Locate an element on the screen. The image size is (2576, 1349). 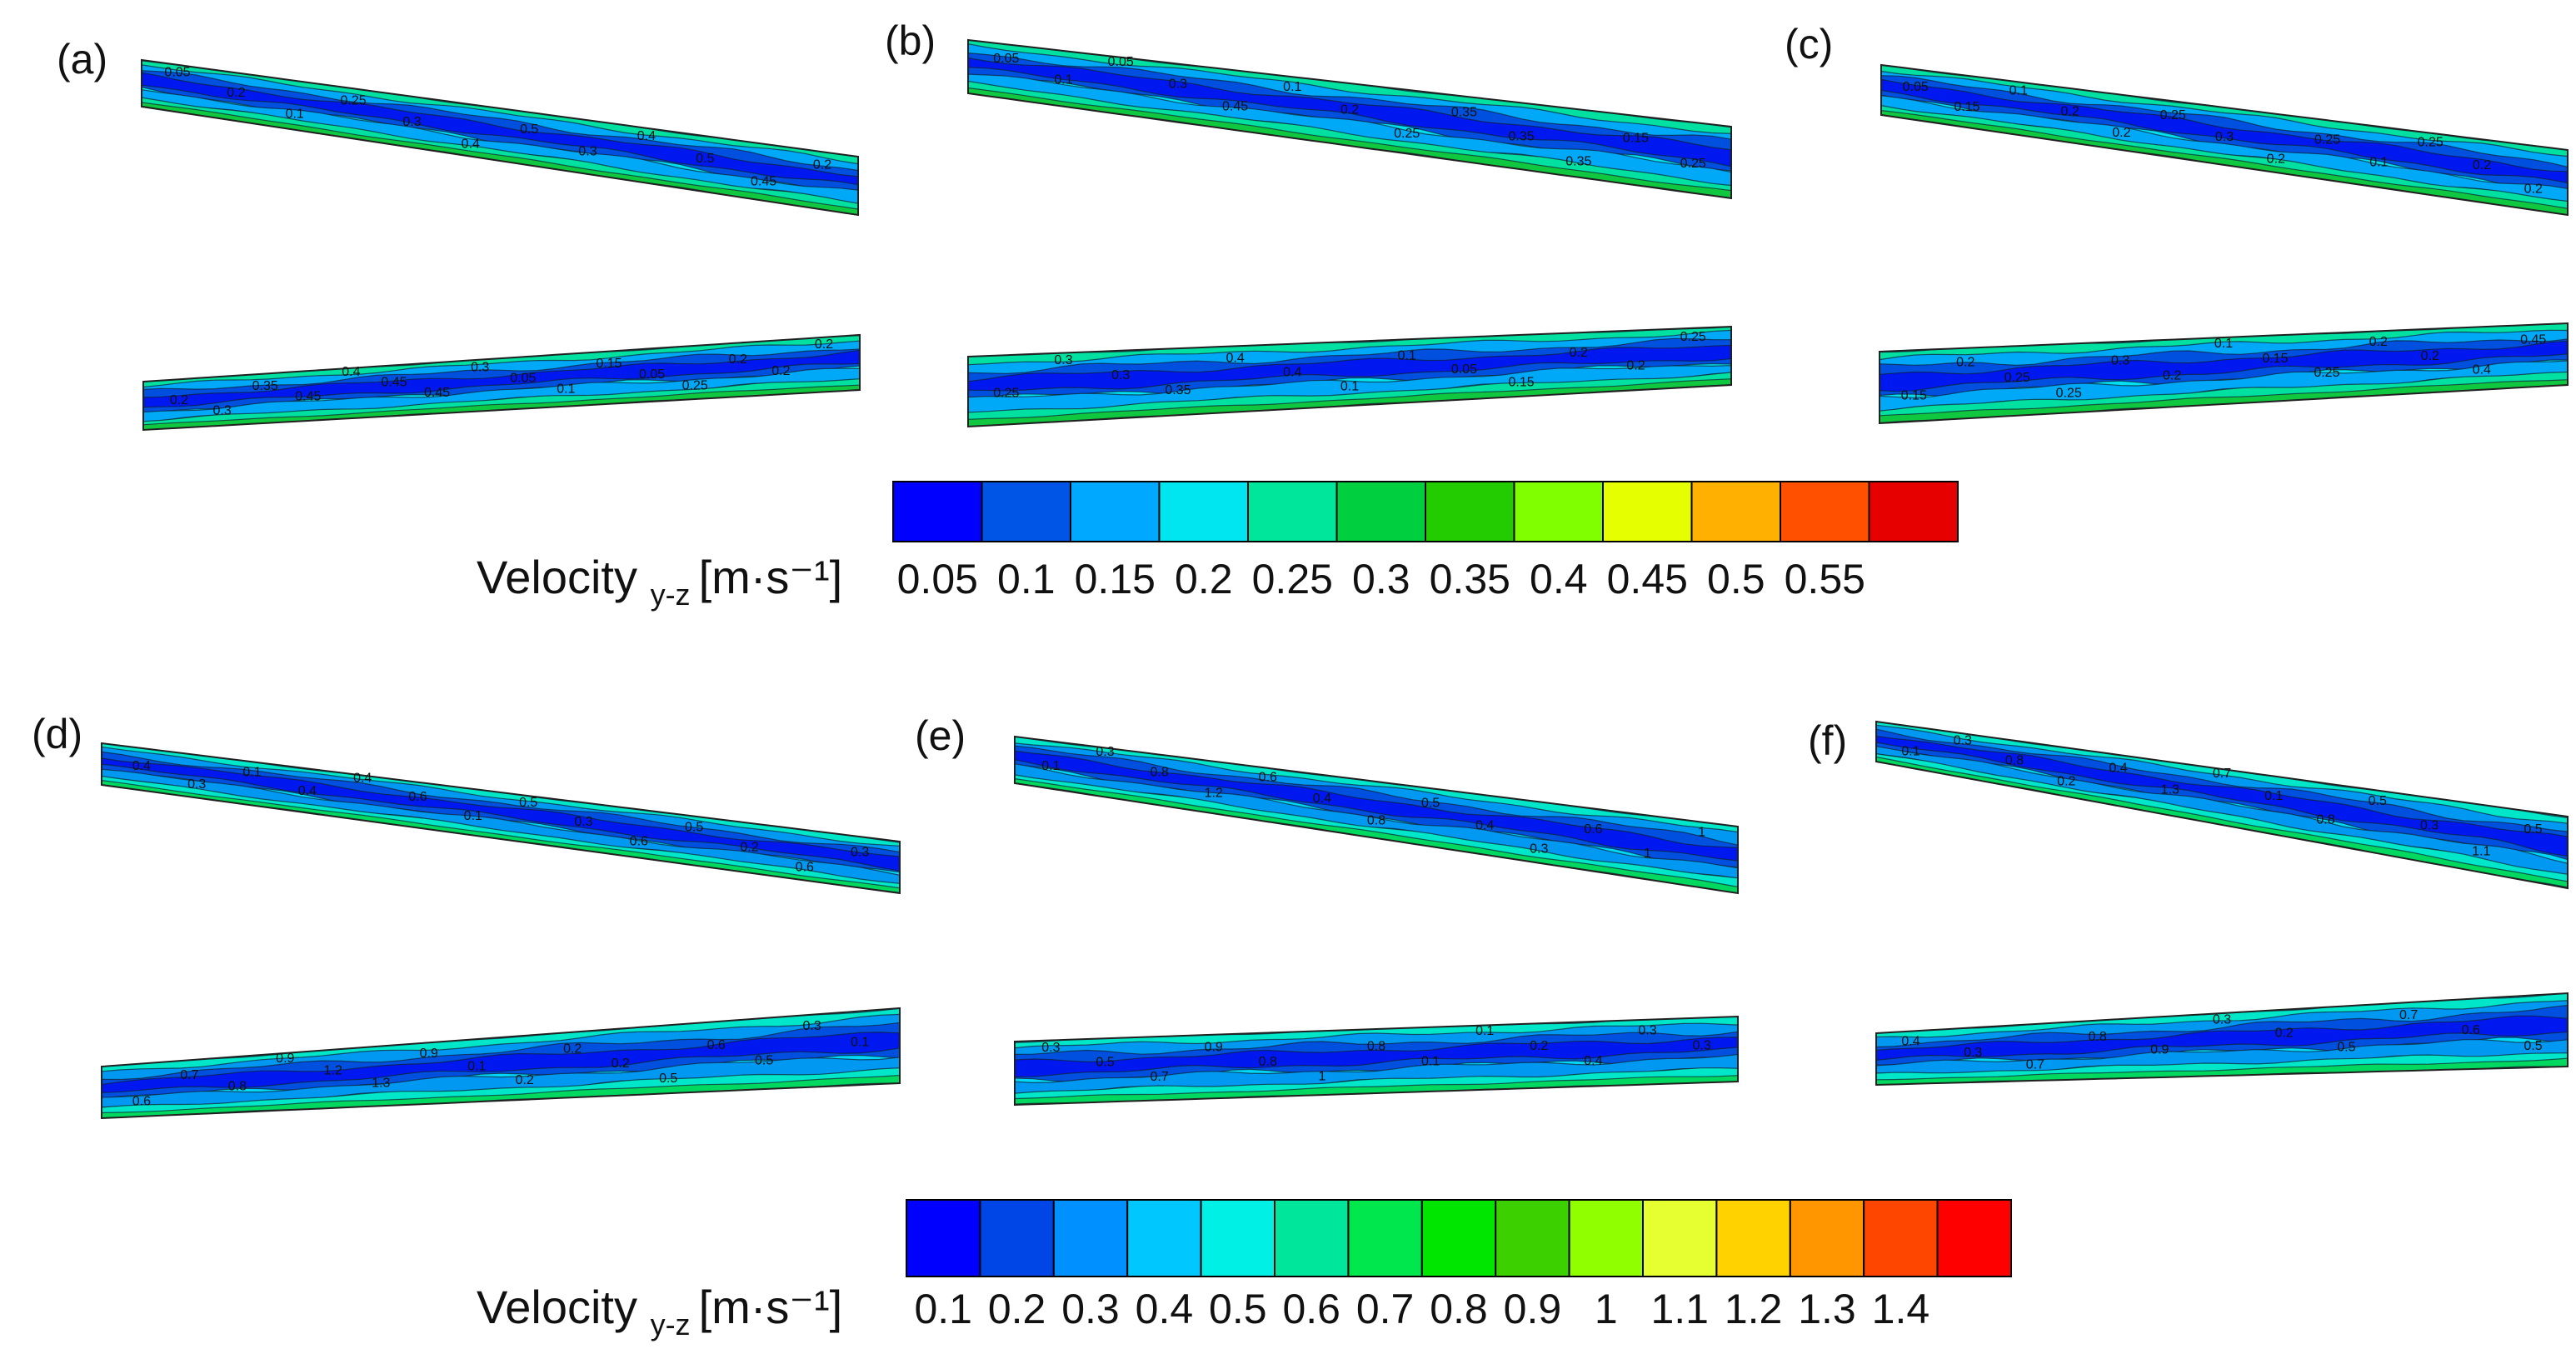
colorbar-tick-label: 1 is located at coordinates (1606, 1309).